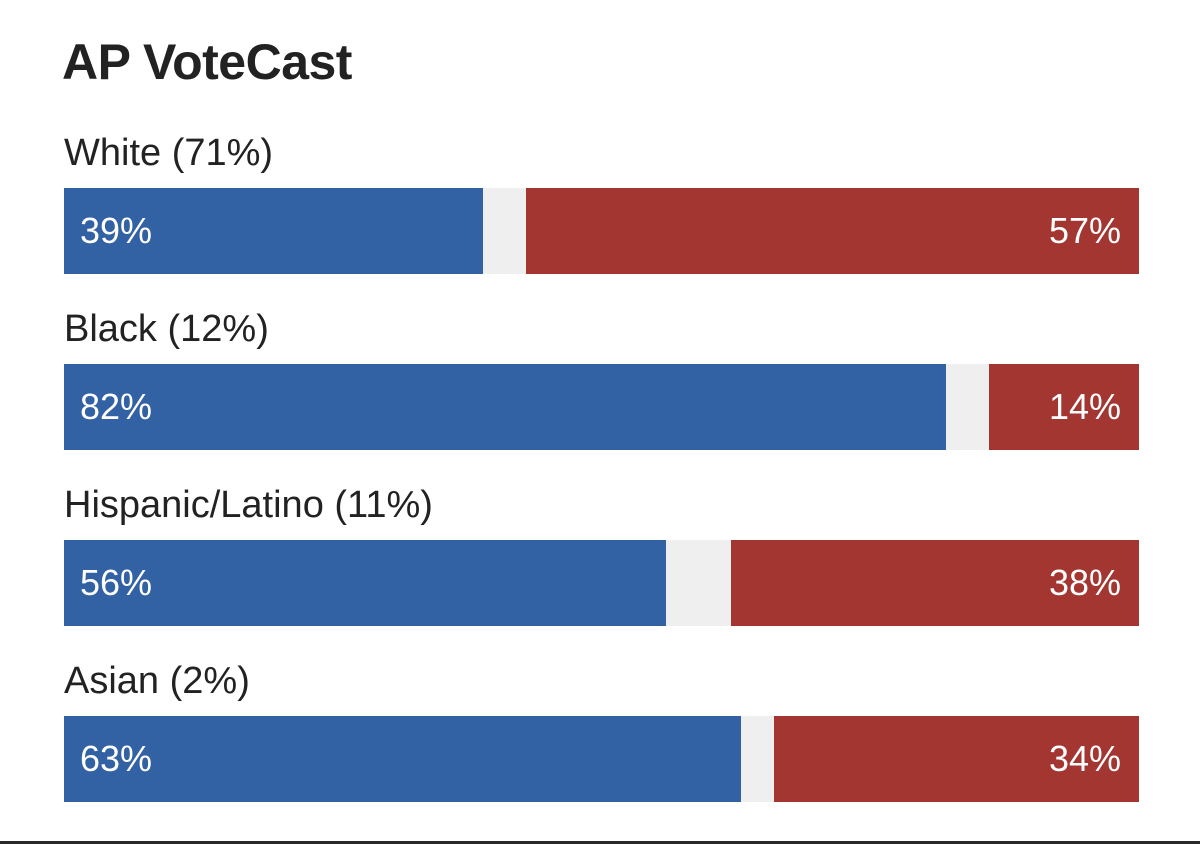 This screenshot has width=1200, height=844. What do you see at coordinates (1084, 758) in the screenshot?
I see `bar-value-label: 34%` at bounding box center [1084, 758].